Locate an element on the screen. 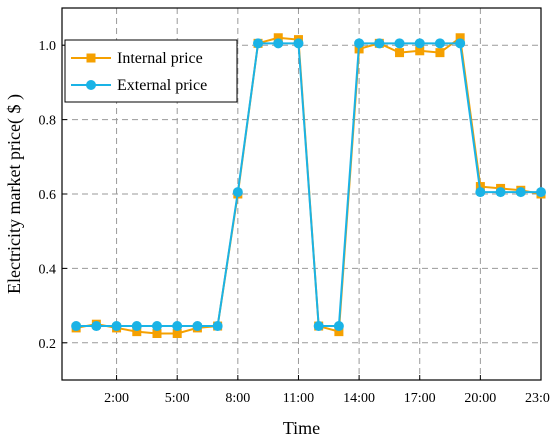  x-axis-title: Time is located at coordinates (301, 428).